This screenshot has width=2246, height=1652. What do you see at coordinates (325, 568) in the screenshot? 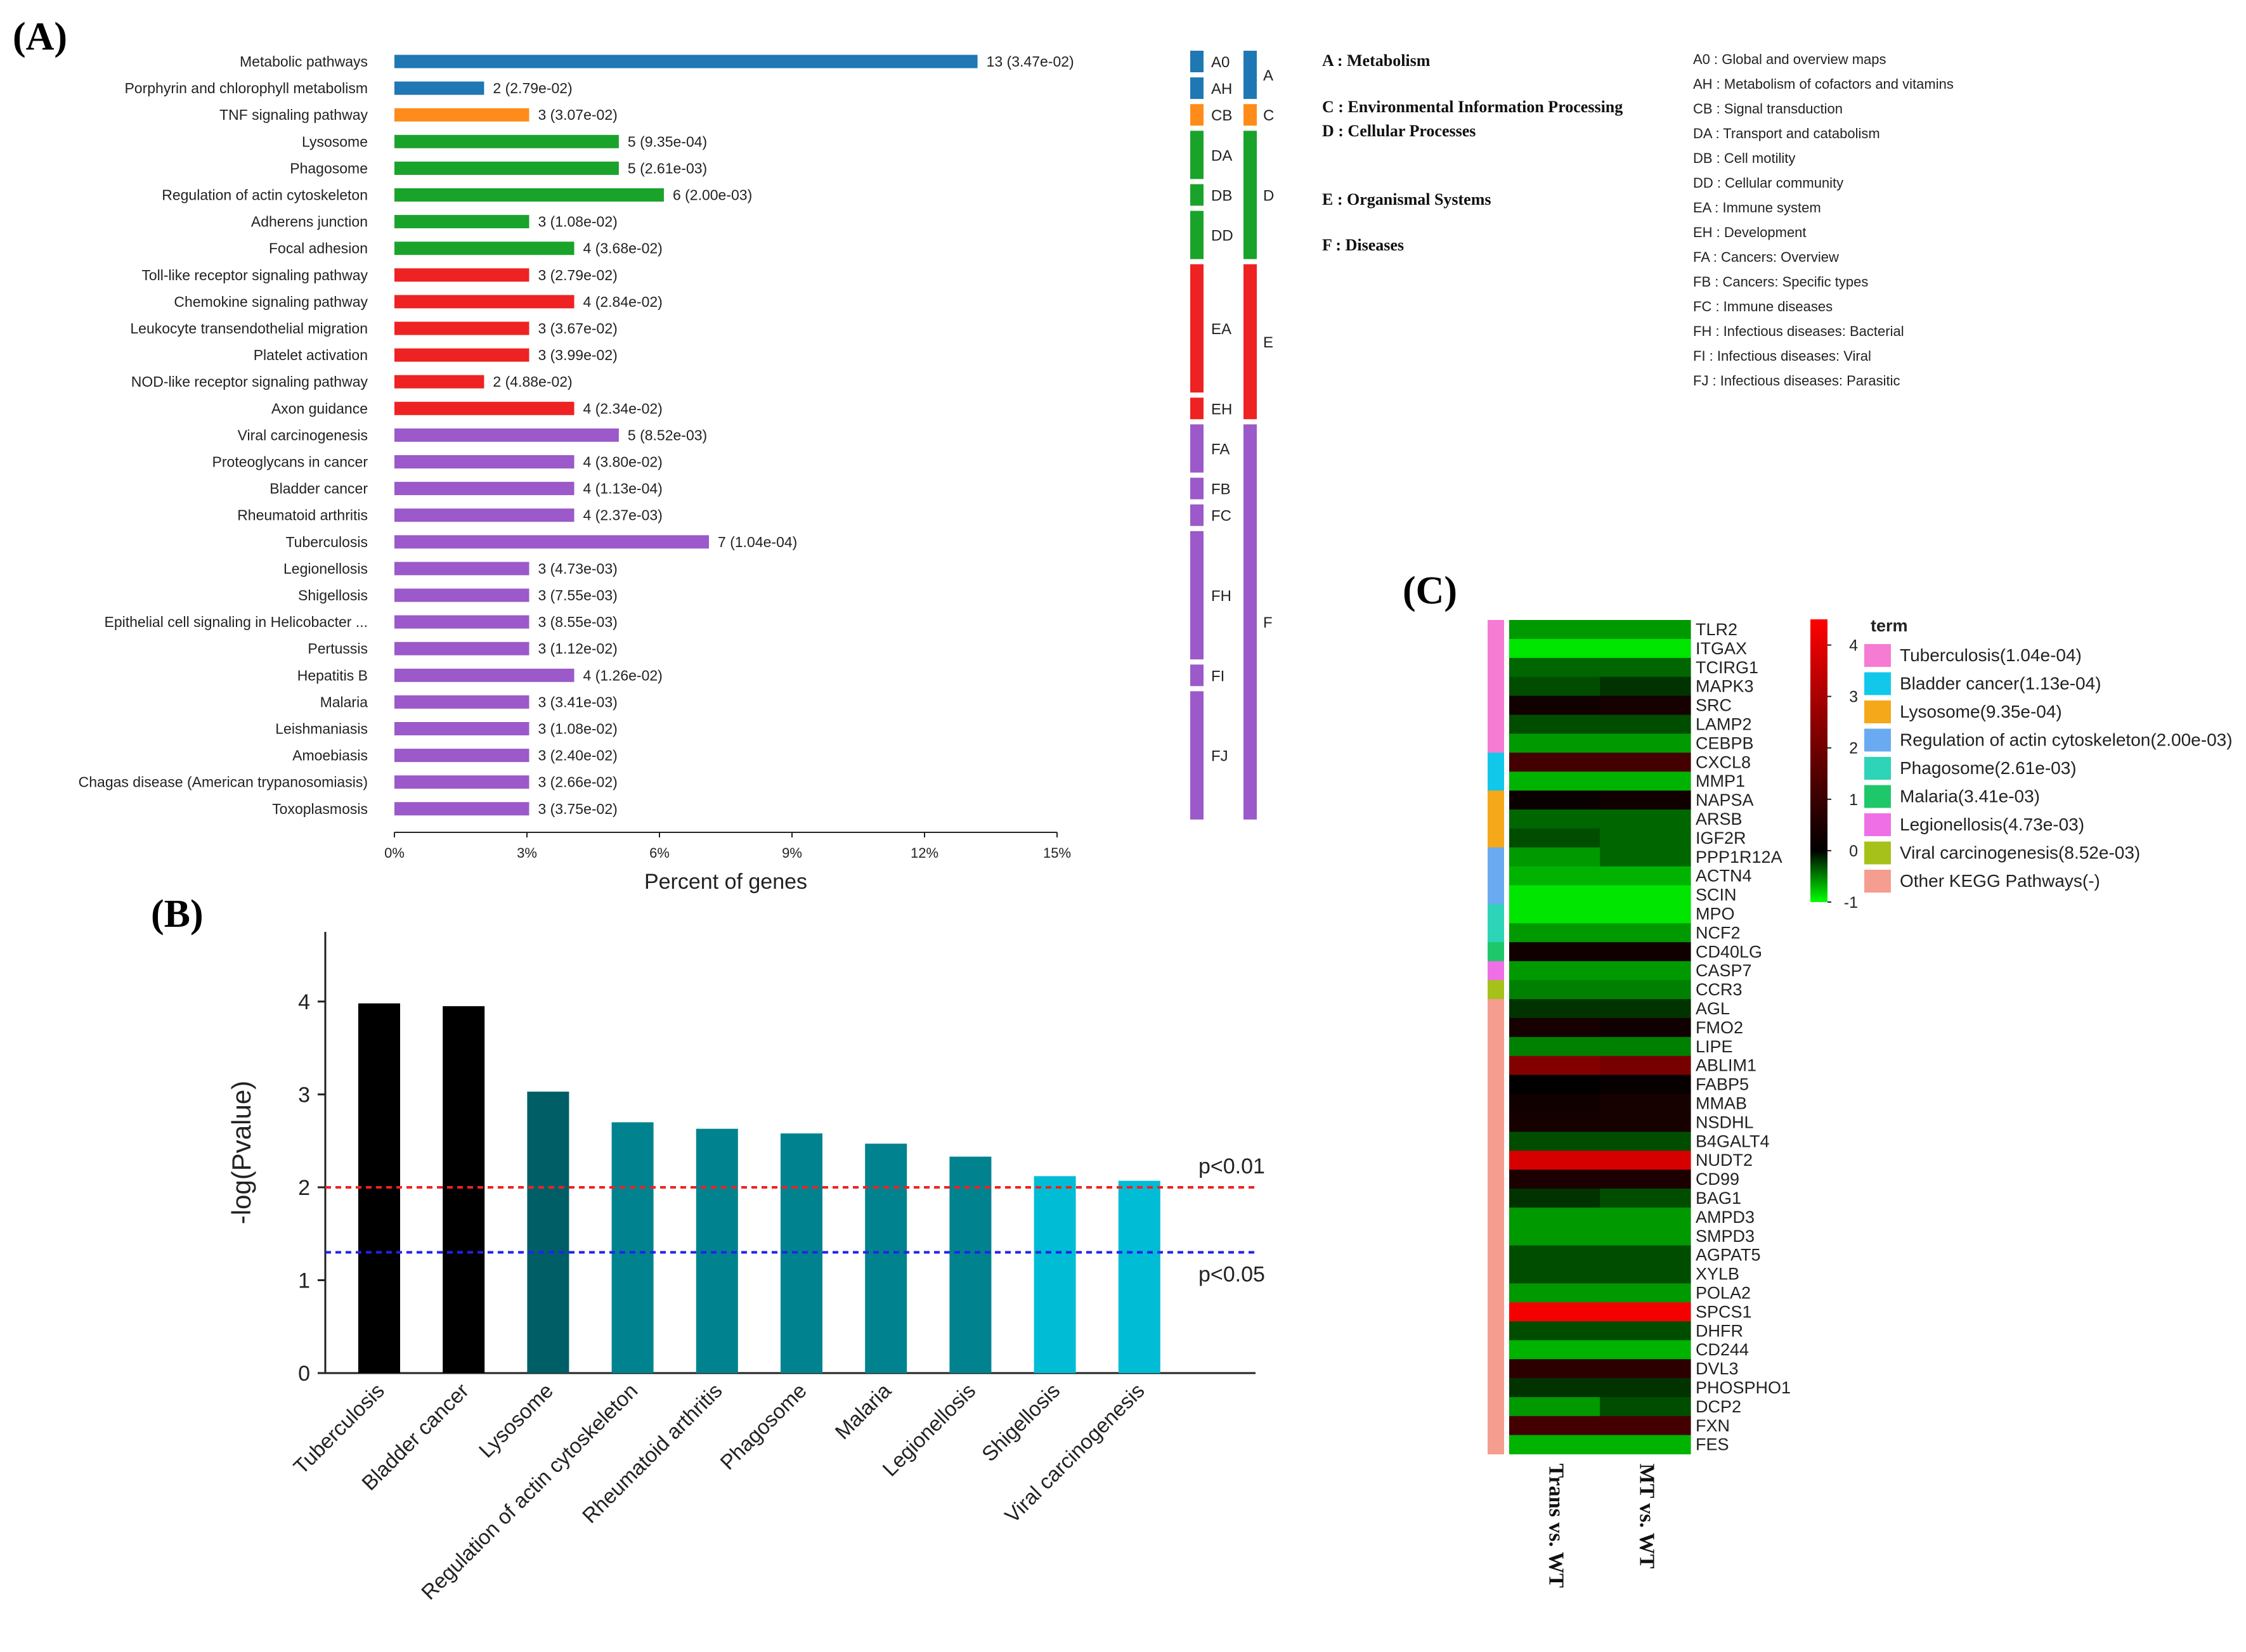
I see `category-label: Legionellosis` at bounding box center [325, 568].